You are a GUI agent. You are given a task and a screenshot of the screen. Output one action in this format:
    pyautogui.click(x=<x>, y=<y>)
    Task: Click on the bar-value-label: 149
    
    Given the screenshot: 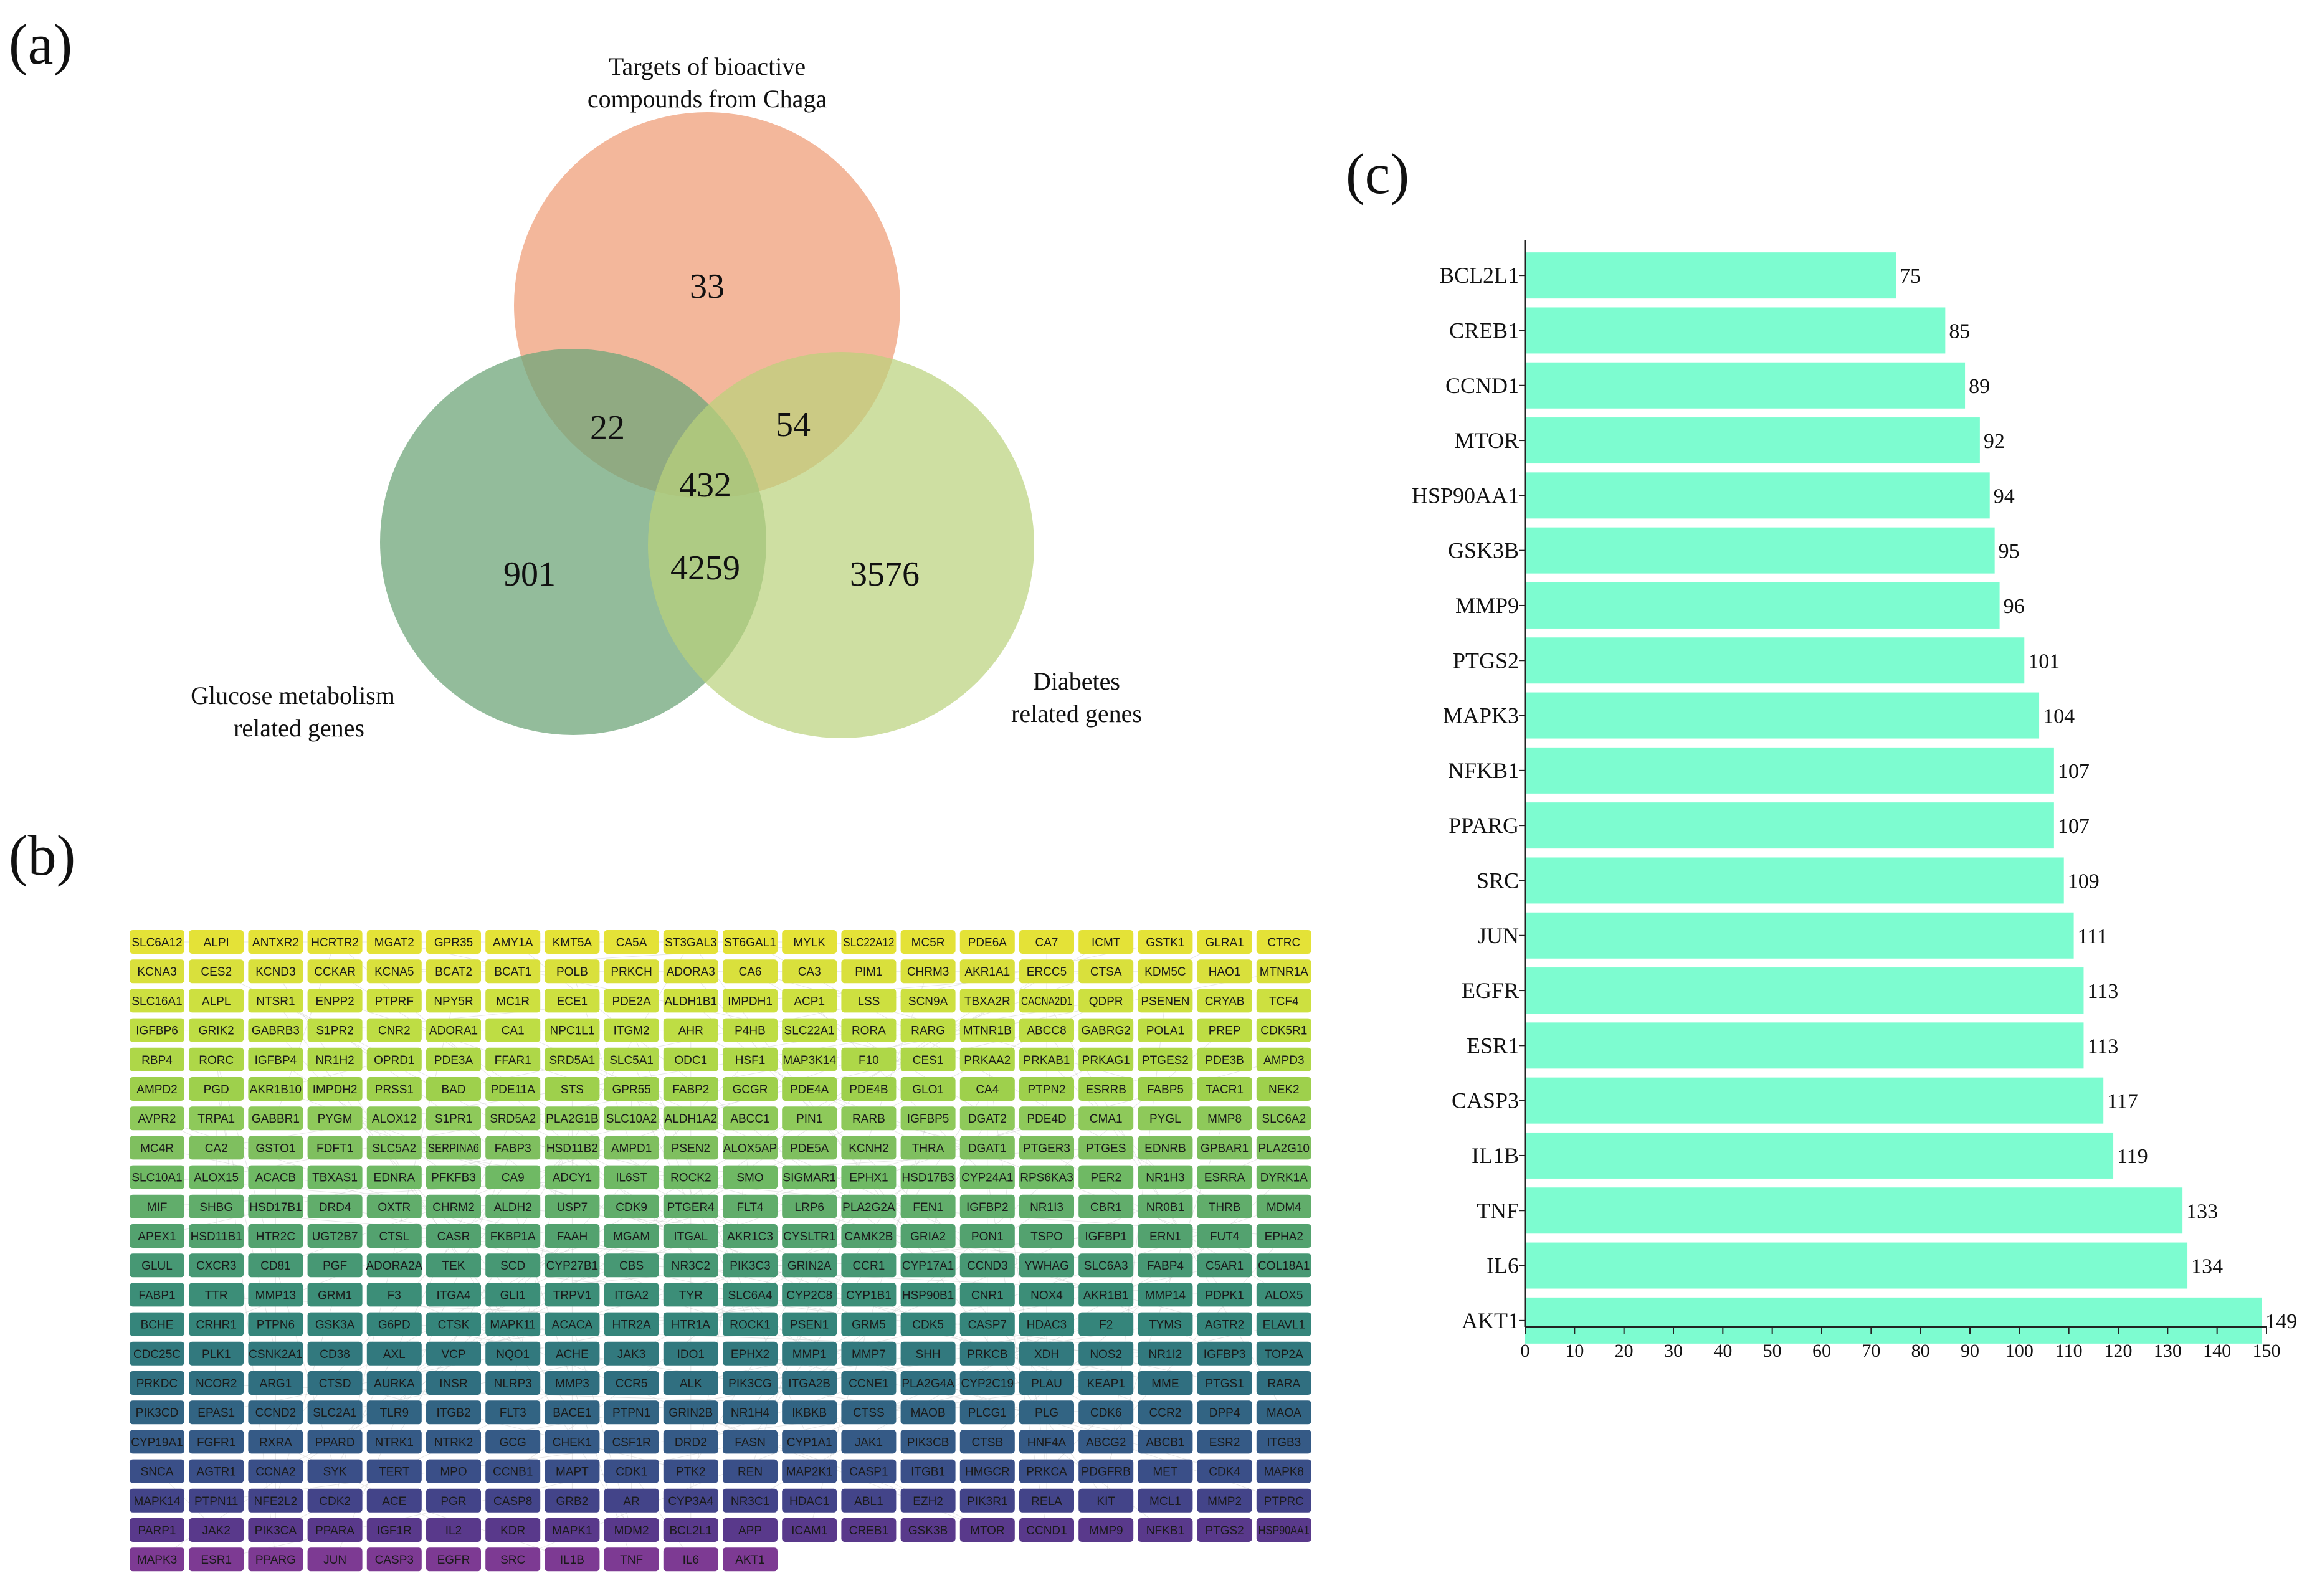 What is the action you would take?
    pyautogui.click(x=2281, y=1322)
    